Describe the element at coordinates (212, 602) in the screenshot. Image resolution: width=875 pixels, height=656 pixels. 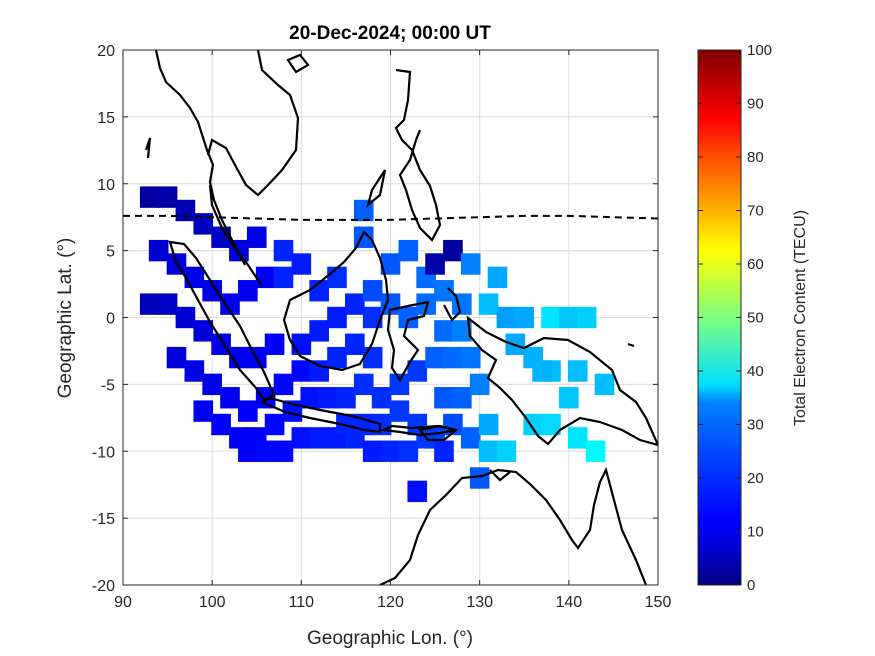
I see `x-tick-label: 100` at that location.